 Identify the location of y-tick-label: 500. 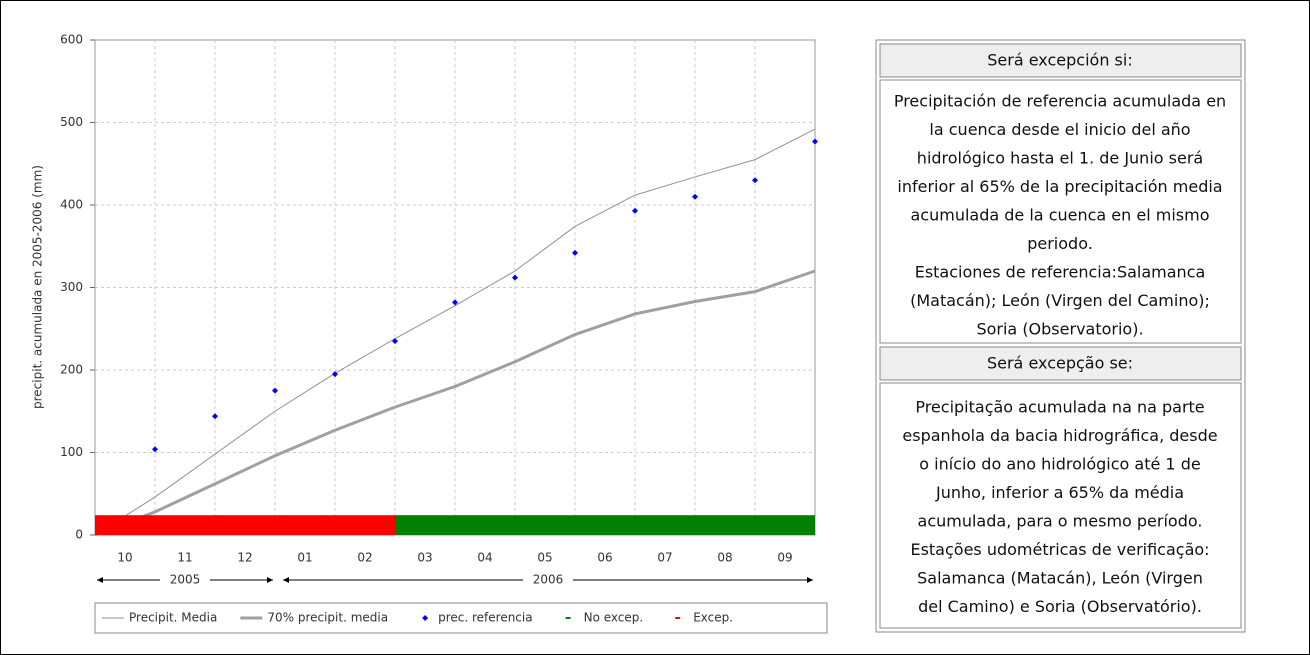
(71, 122).